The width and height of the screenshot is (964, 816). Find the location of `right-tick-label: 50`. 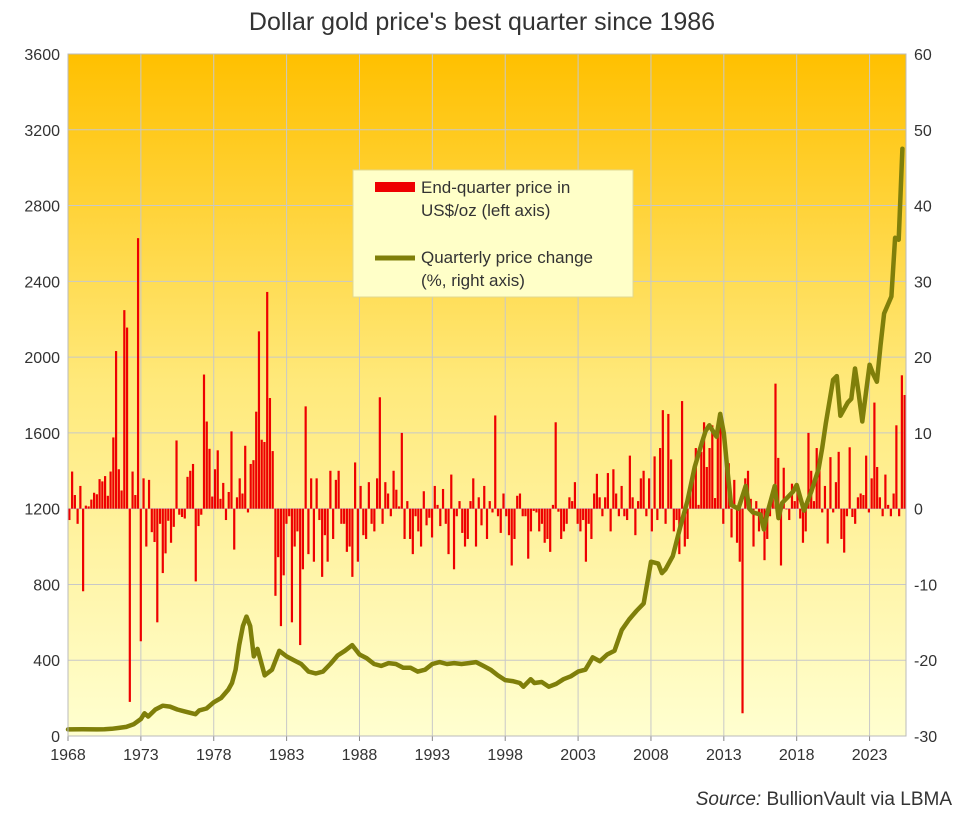

right-tick-label: 50 is located at coordinates (923, 131).